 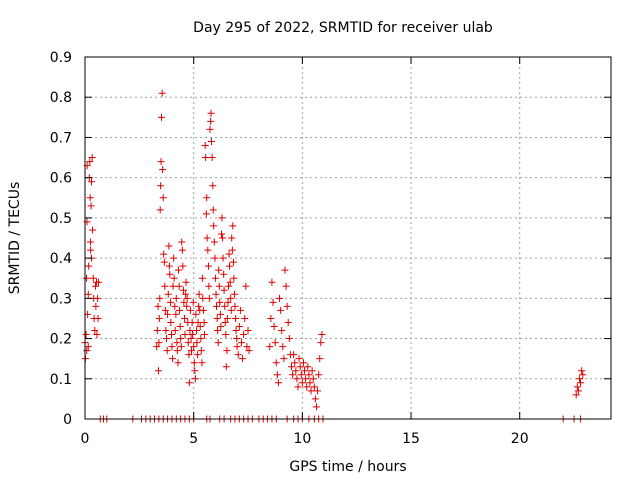 I want to click on x-tick-label: 5, so click(x=193, y=439).